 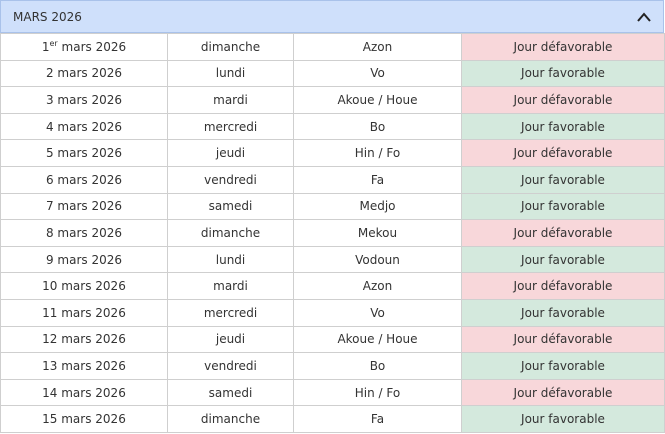 I want to click on day-row: 4 mars 2026 mercredi Bo Jour favorable, so click(x=332, y=126).